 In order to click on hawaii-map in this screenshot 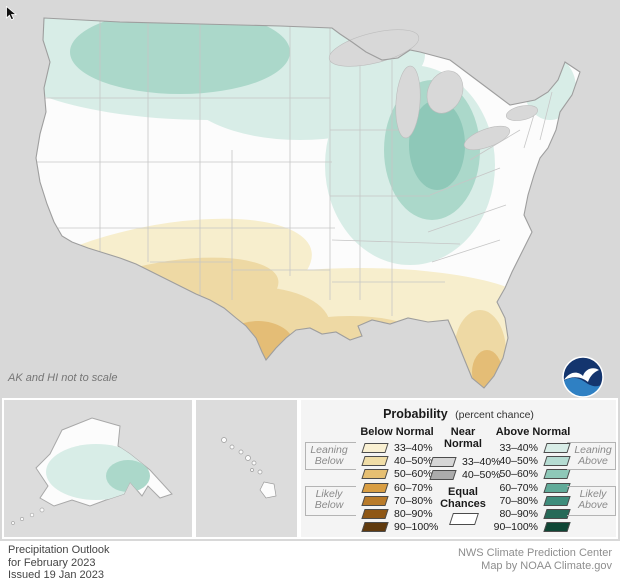, I will do `click(249, 468)`.